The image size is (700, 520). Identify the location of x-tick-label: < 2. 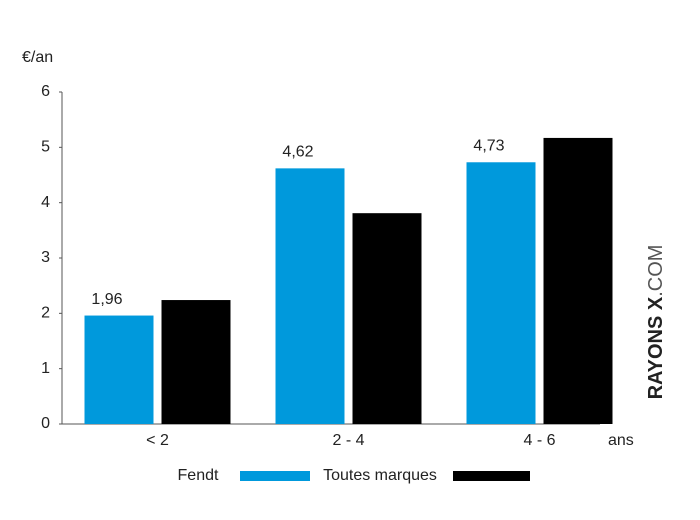
(157, 440).